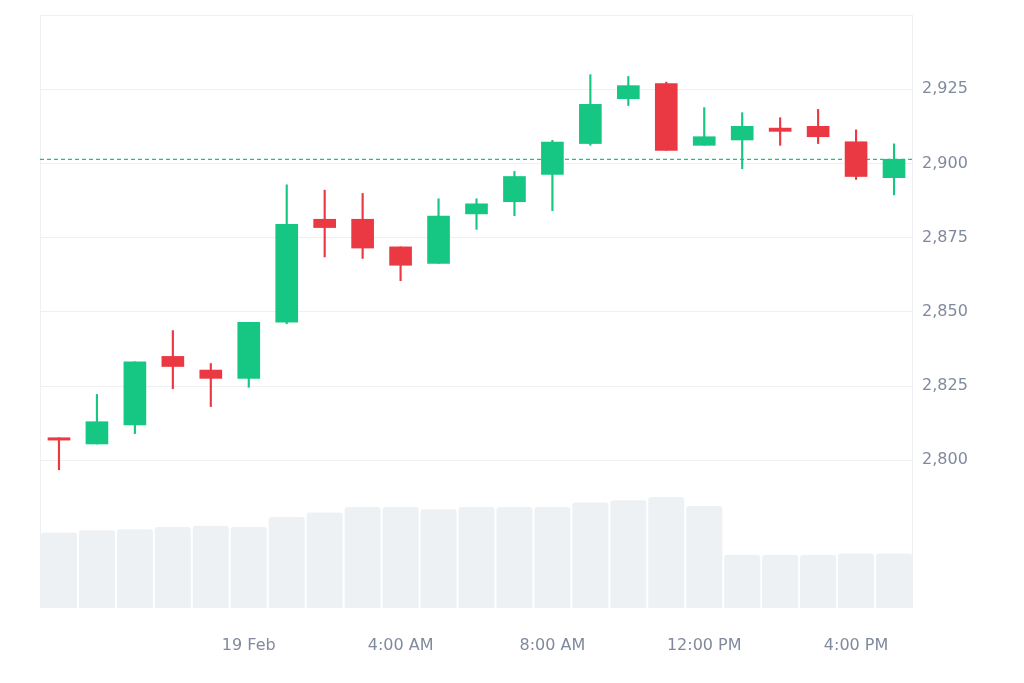  I want to click on y-tick-label: 2,800, so click(945, 459).